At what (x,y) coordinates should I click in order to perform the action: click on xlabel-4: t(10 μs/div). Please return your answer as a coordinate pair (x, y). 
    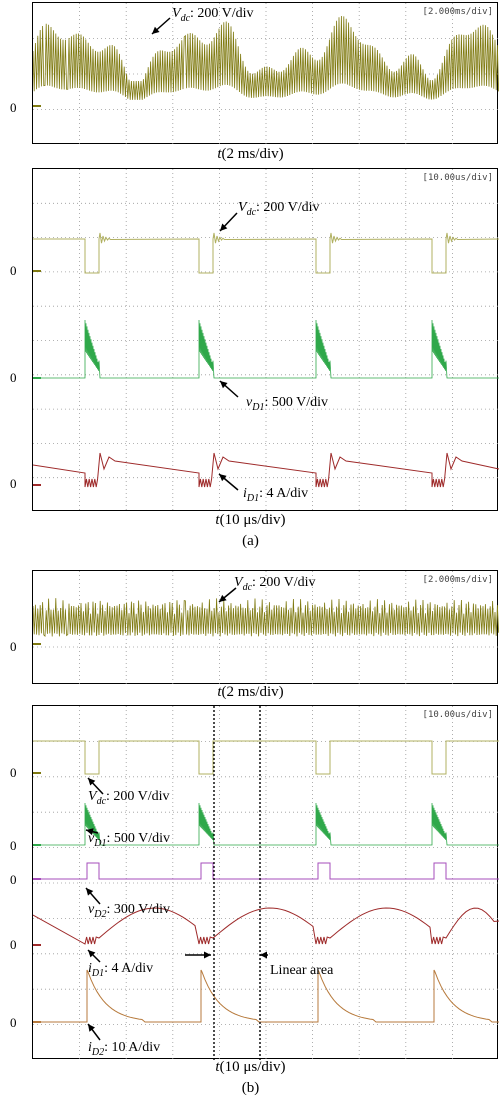
    Looking at the image, I should click on (250, 1067).